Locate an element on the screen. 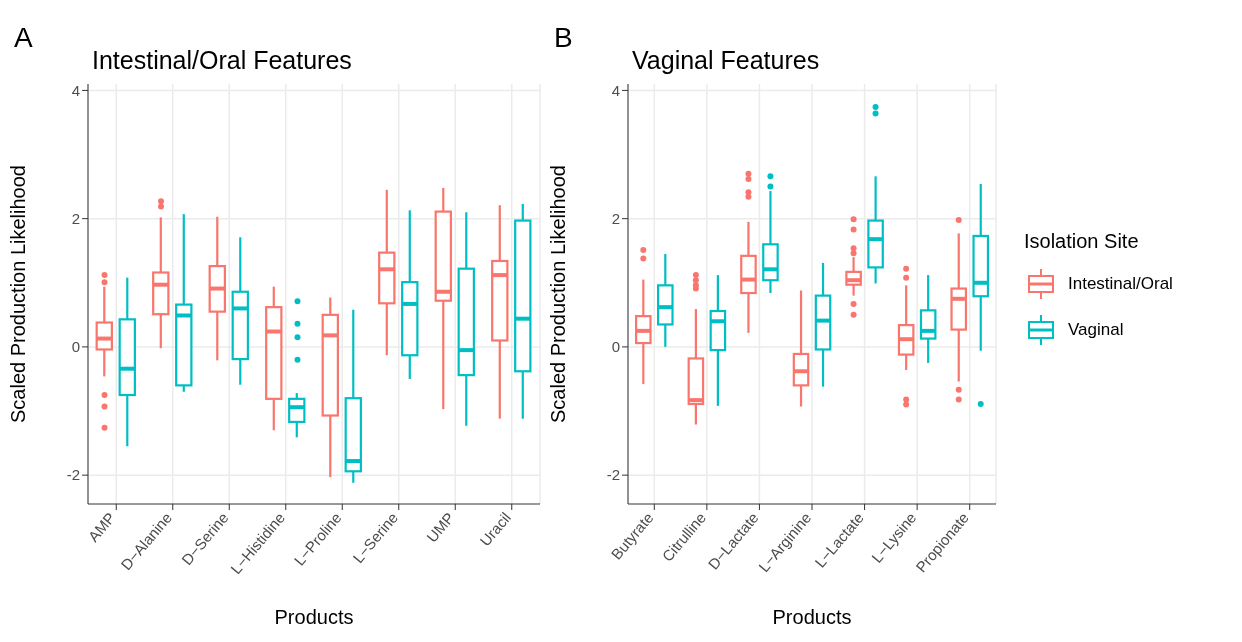  chart-title: Vaginal Features is located at coordinates (726, 60).